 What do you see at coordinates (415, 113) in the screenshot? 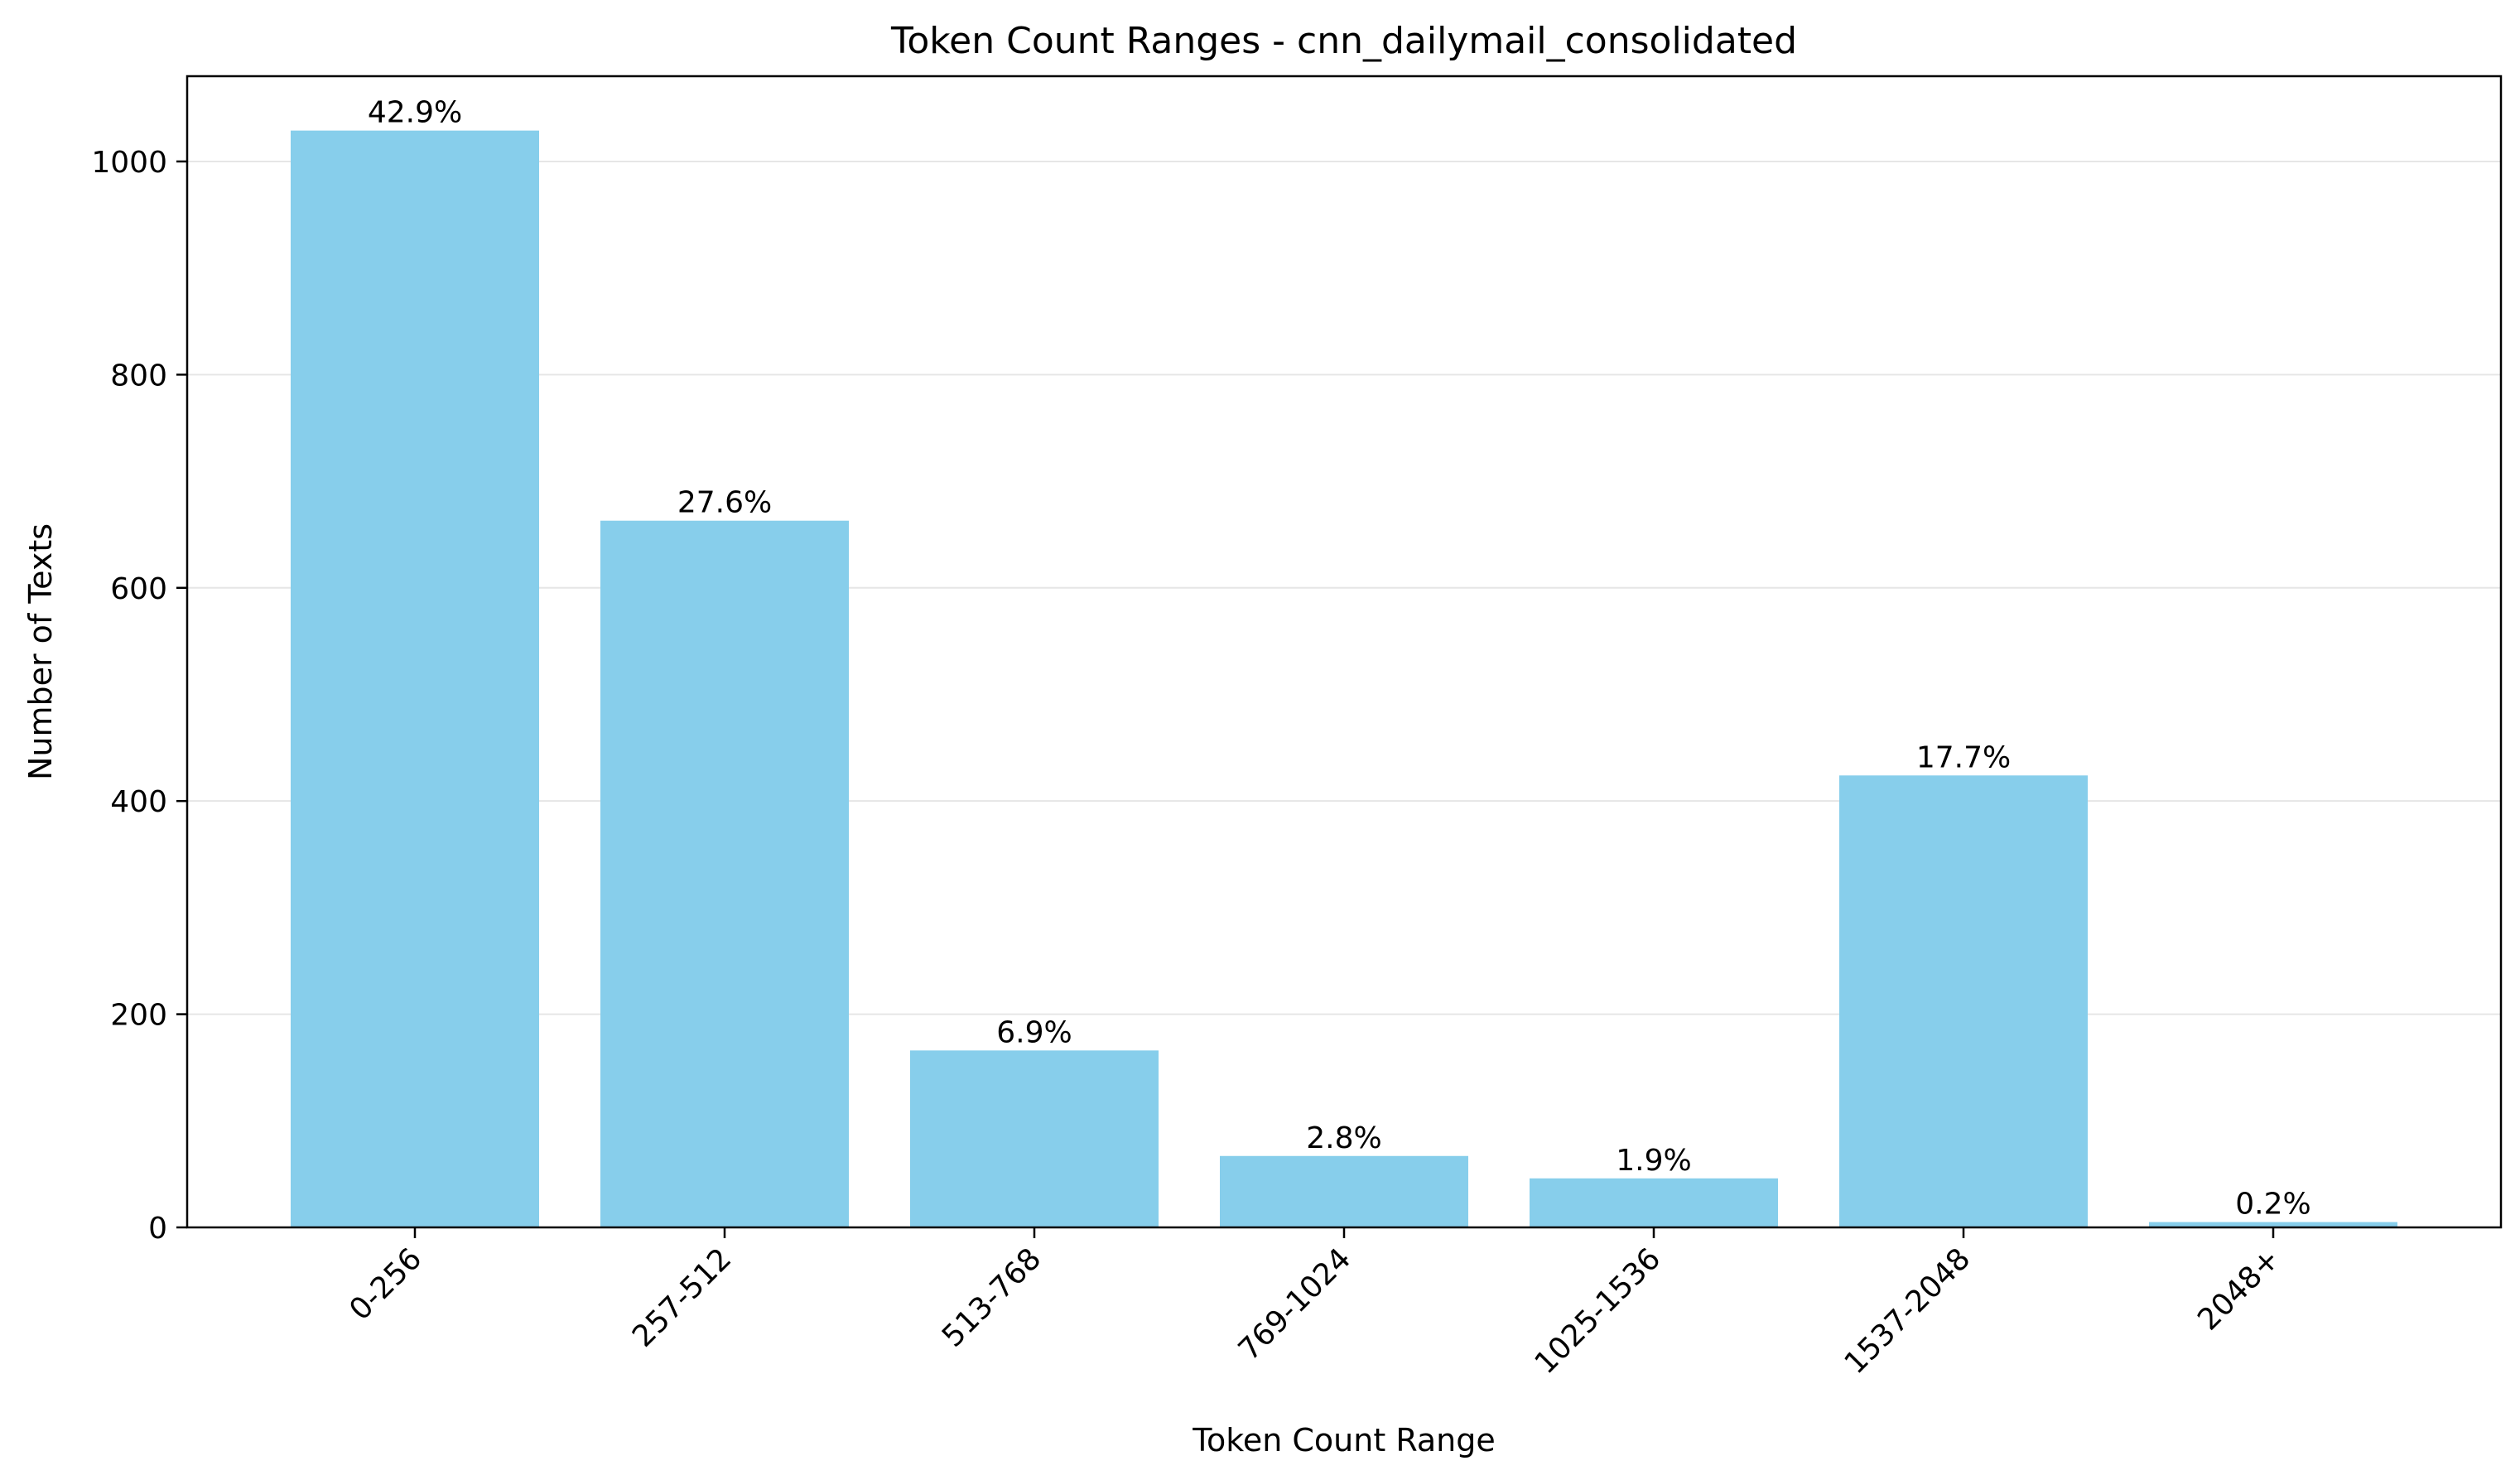
I see `data-label: 42.9%` at bounding box center [415, 113].